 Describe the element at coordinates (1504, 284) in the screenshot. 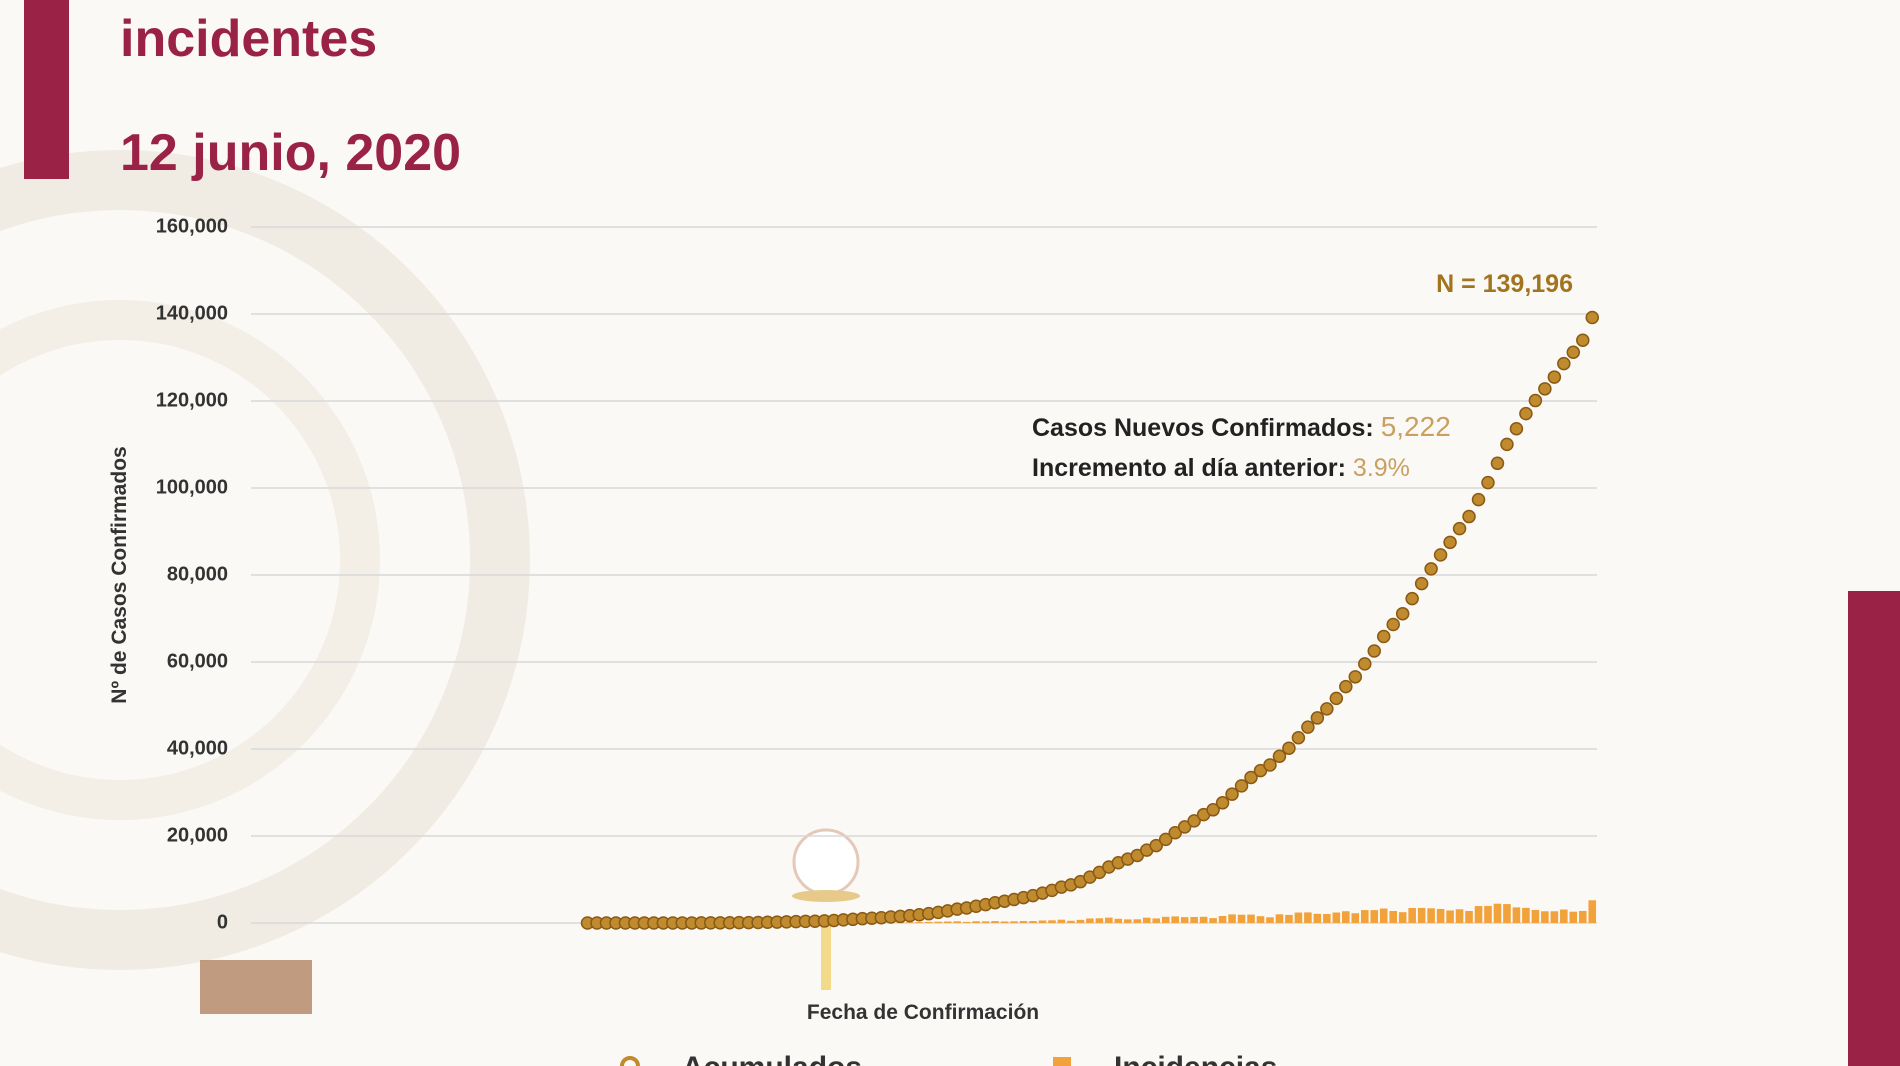

I see `annotation-total: N = 139,196` at that location.